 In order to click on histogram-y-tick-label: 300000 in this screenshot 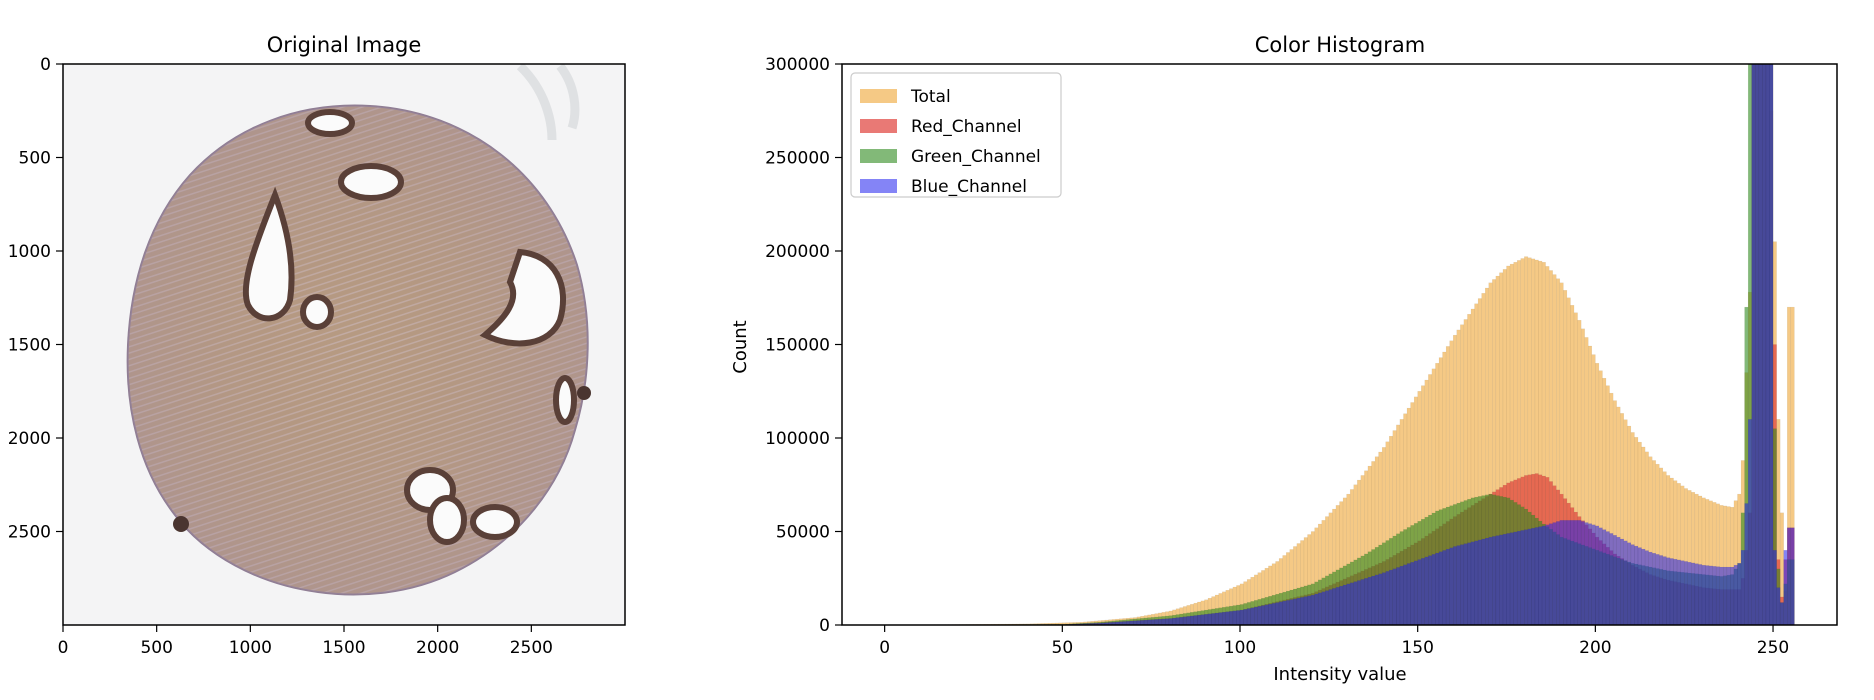, I will do `click(797, 65)`.